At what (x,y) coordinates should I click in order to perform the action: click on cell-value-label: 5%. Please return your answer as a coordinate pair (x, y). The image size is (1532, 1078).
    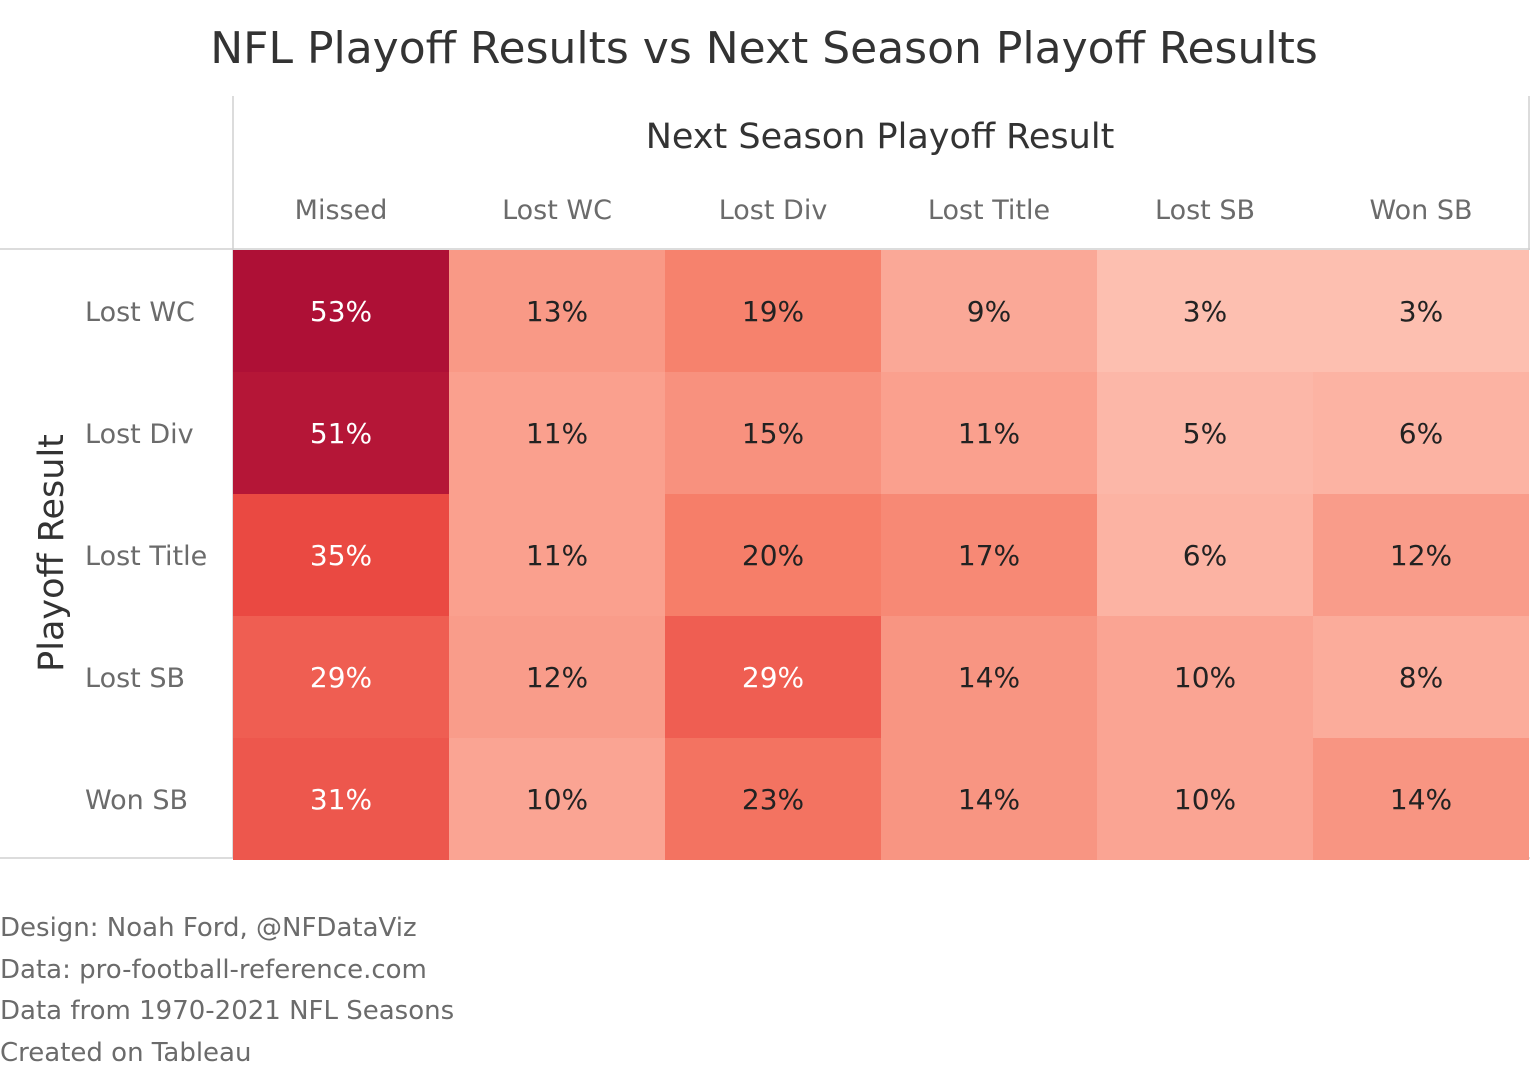
    Looking at the image, I should click on (1205, 433).